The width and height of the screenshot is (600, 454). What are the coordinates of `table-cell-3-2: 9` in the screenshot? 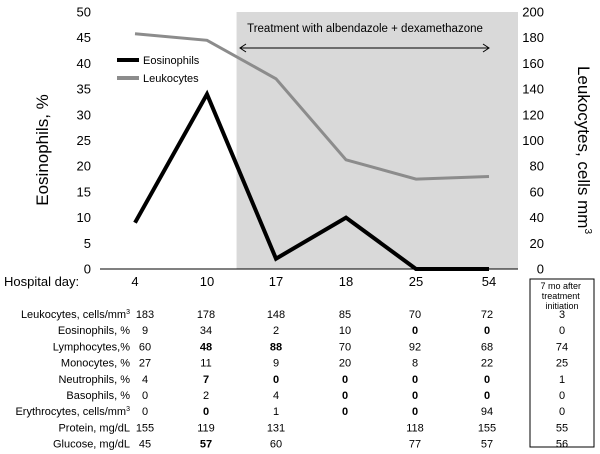 It's located at (276, 364).